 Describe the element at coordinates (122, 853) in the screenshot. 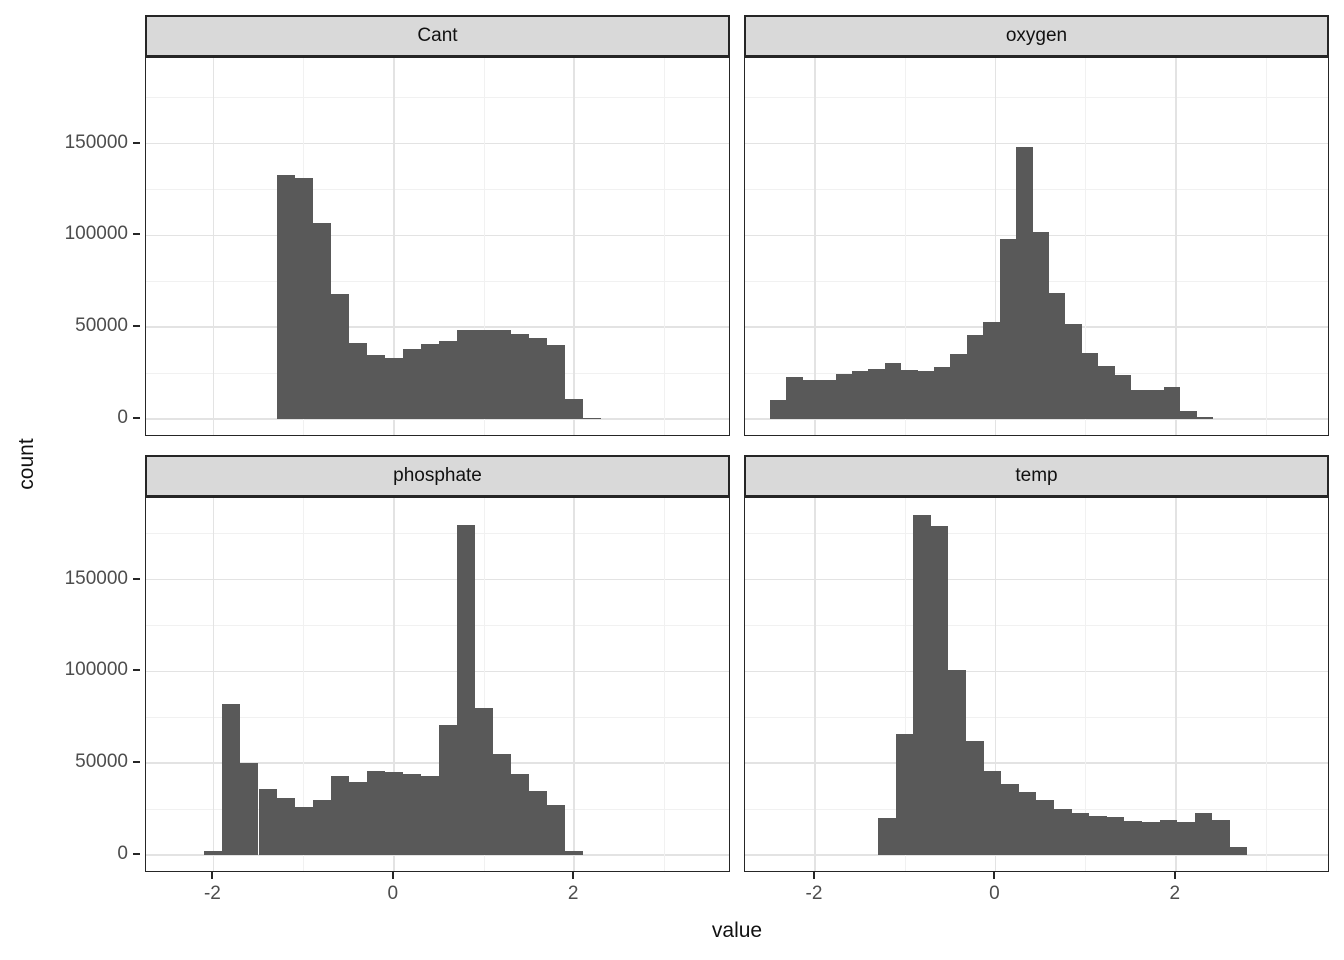

I see `y-axis-tick-label: 0` at that location.